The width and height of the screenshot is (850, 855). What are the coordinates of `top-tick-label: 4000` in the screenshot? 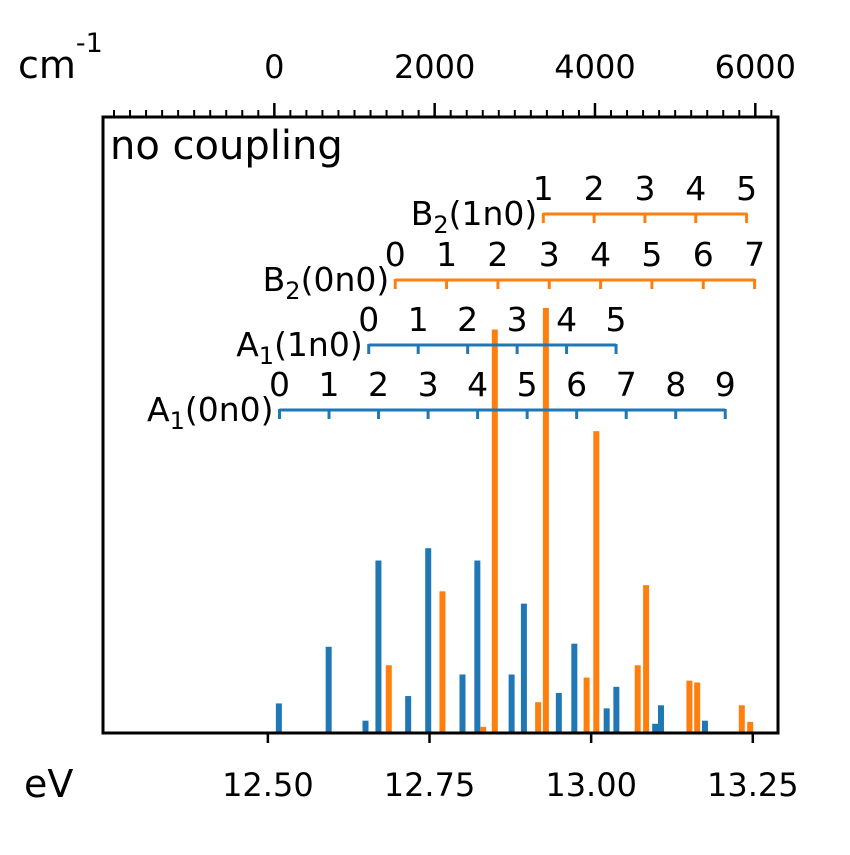 It's located at (594, 67).